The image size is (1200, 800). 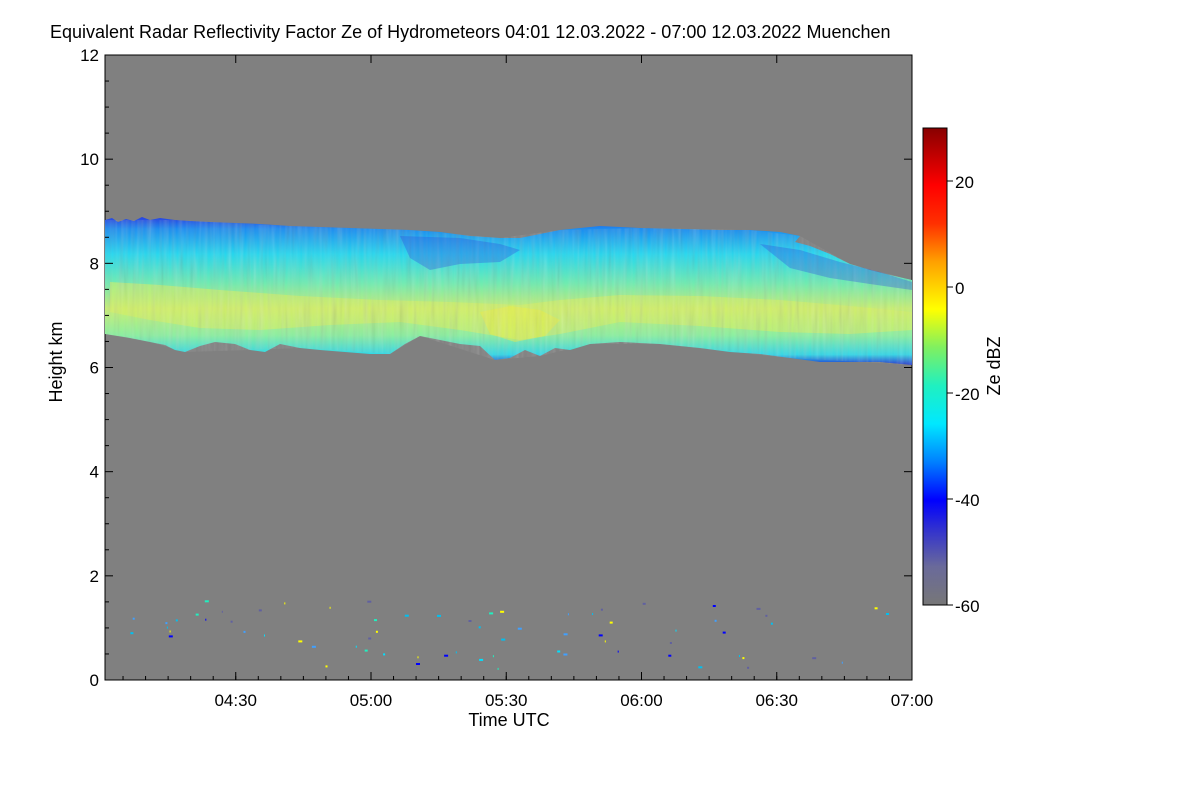 What do you see at coordinates (912, 700) in the screenshot?
I see `x-tick-label: 07:00` at bounding box center [912, 700].